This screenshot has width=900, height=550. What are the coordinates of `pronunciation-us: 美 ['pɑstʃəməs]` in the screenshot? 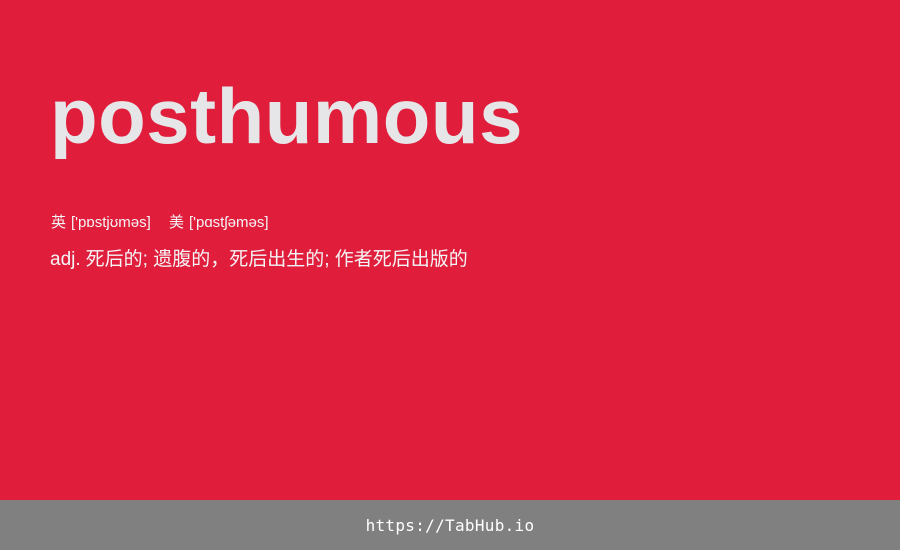 It's located at (219, 223).